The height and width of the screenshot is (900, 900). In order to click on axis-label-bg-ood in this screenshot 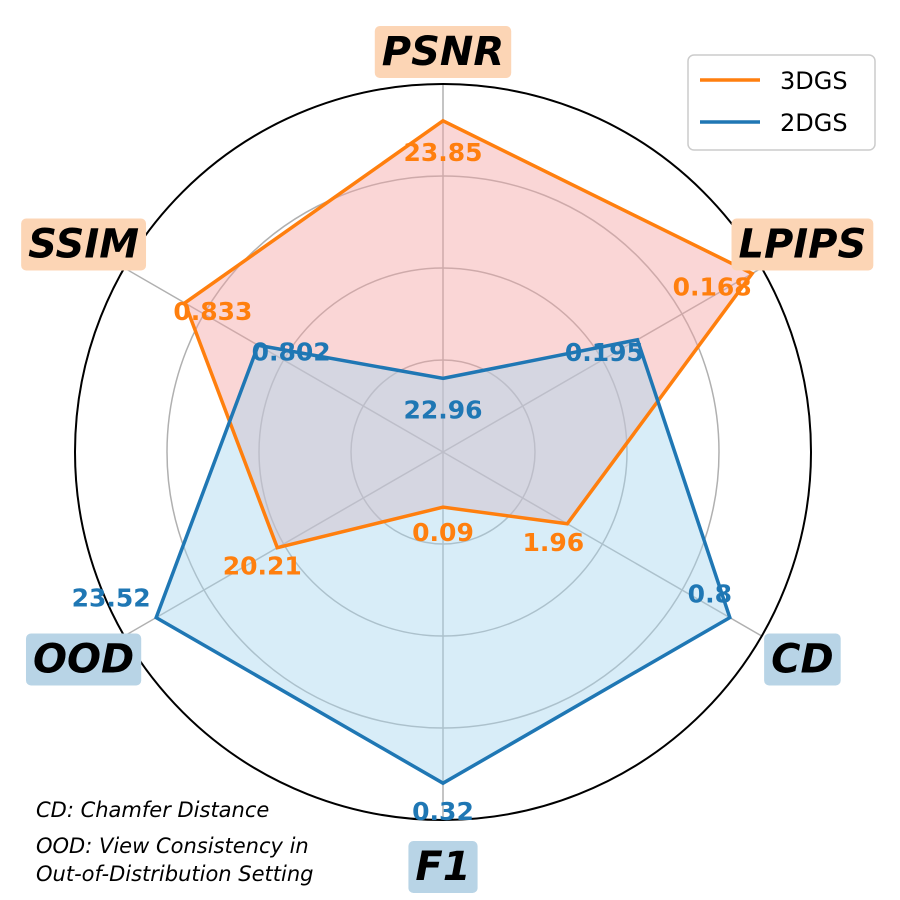, I will do `click(83, 659)`.